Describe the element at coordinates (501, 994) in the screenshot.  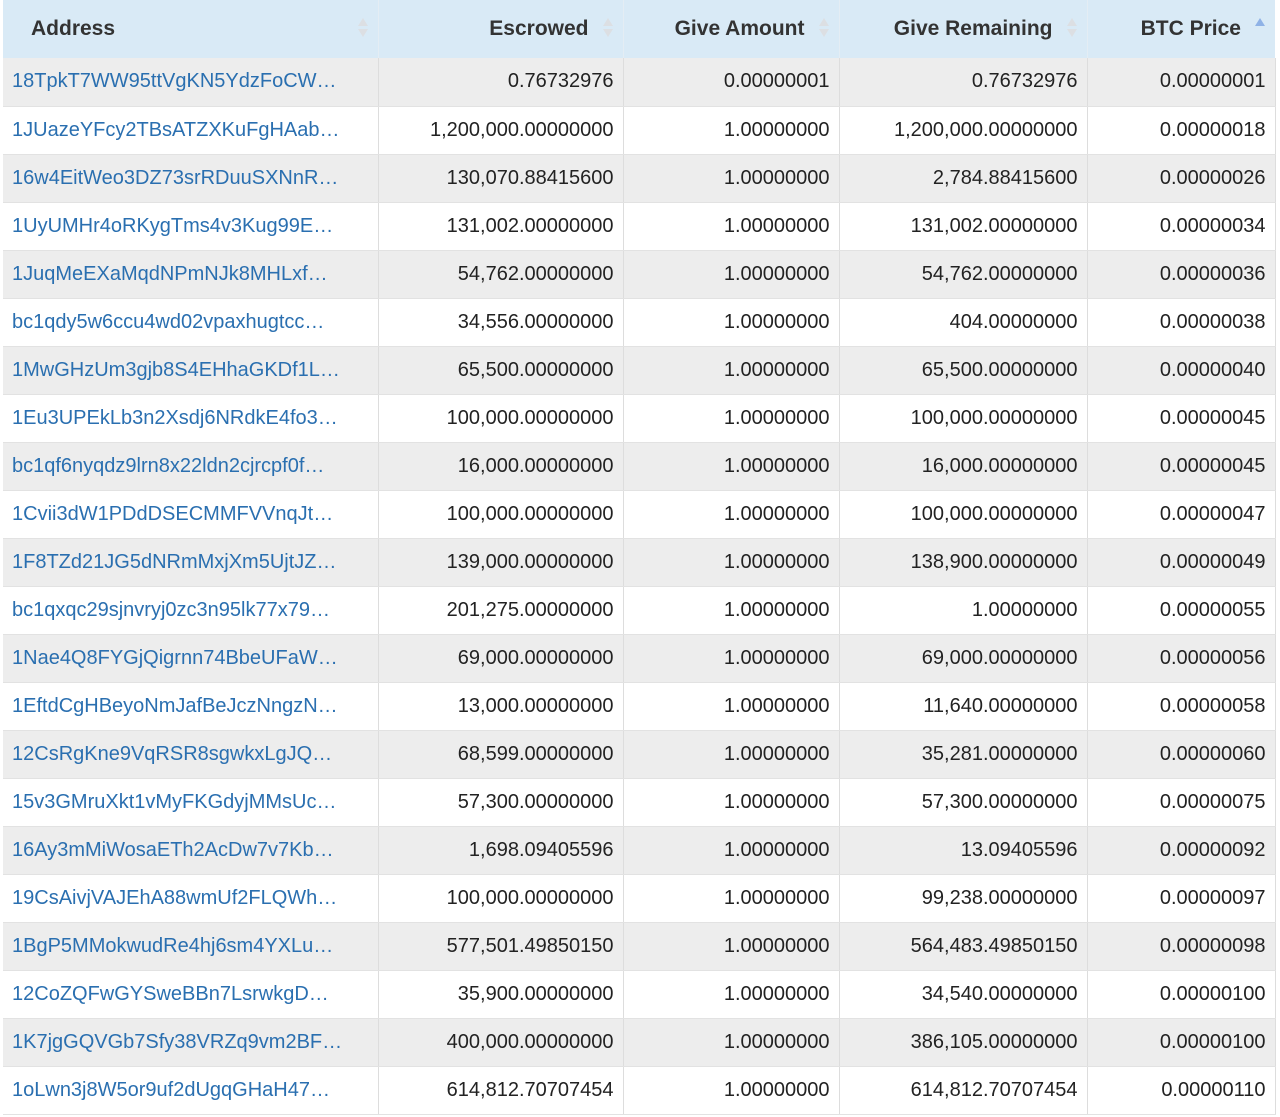
I see `escrowed-cell: 35,900.00000000` at that location.